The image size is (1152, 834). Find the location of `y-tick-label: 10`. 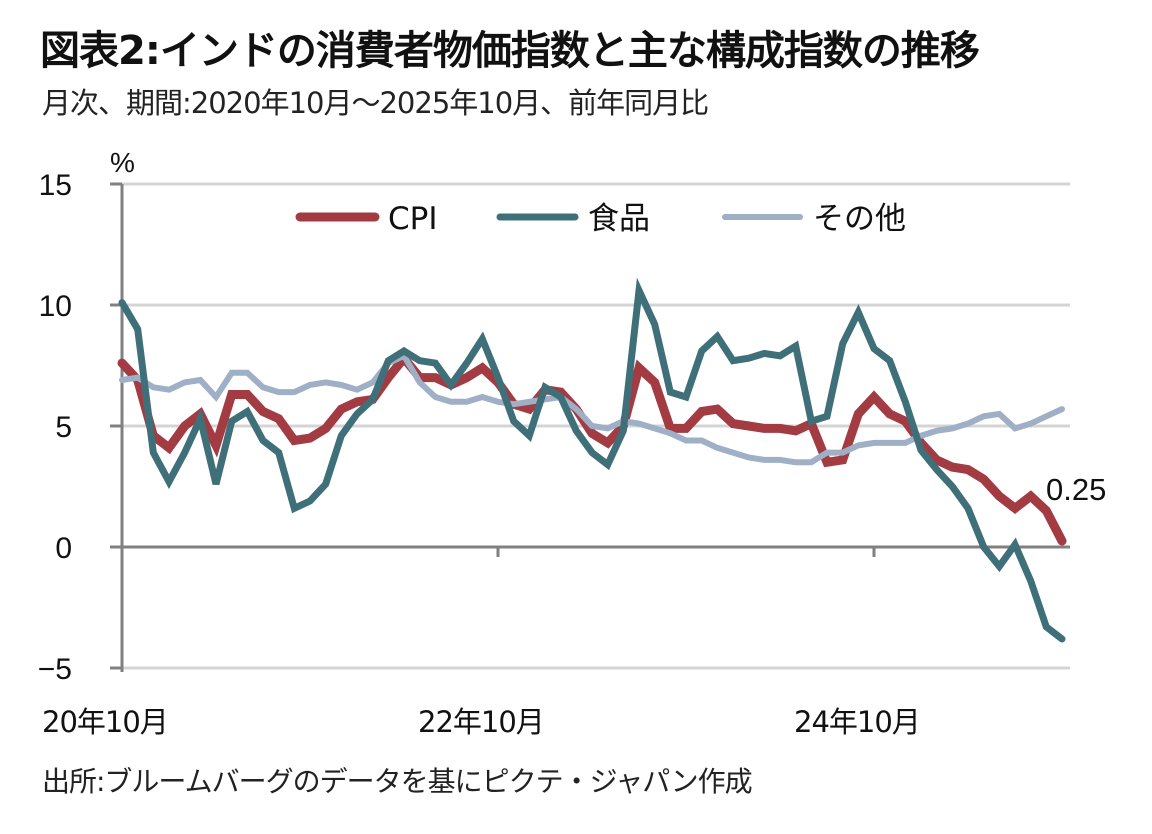

y-tick-label: 10 is located at coordinates (55, 306).